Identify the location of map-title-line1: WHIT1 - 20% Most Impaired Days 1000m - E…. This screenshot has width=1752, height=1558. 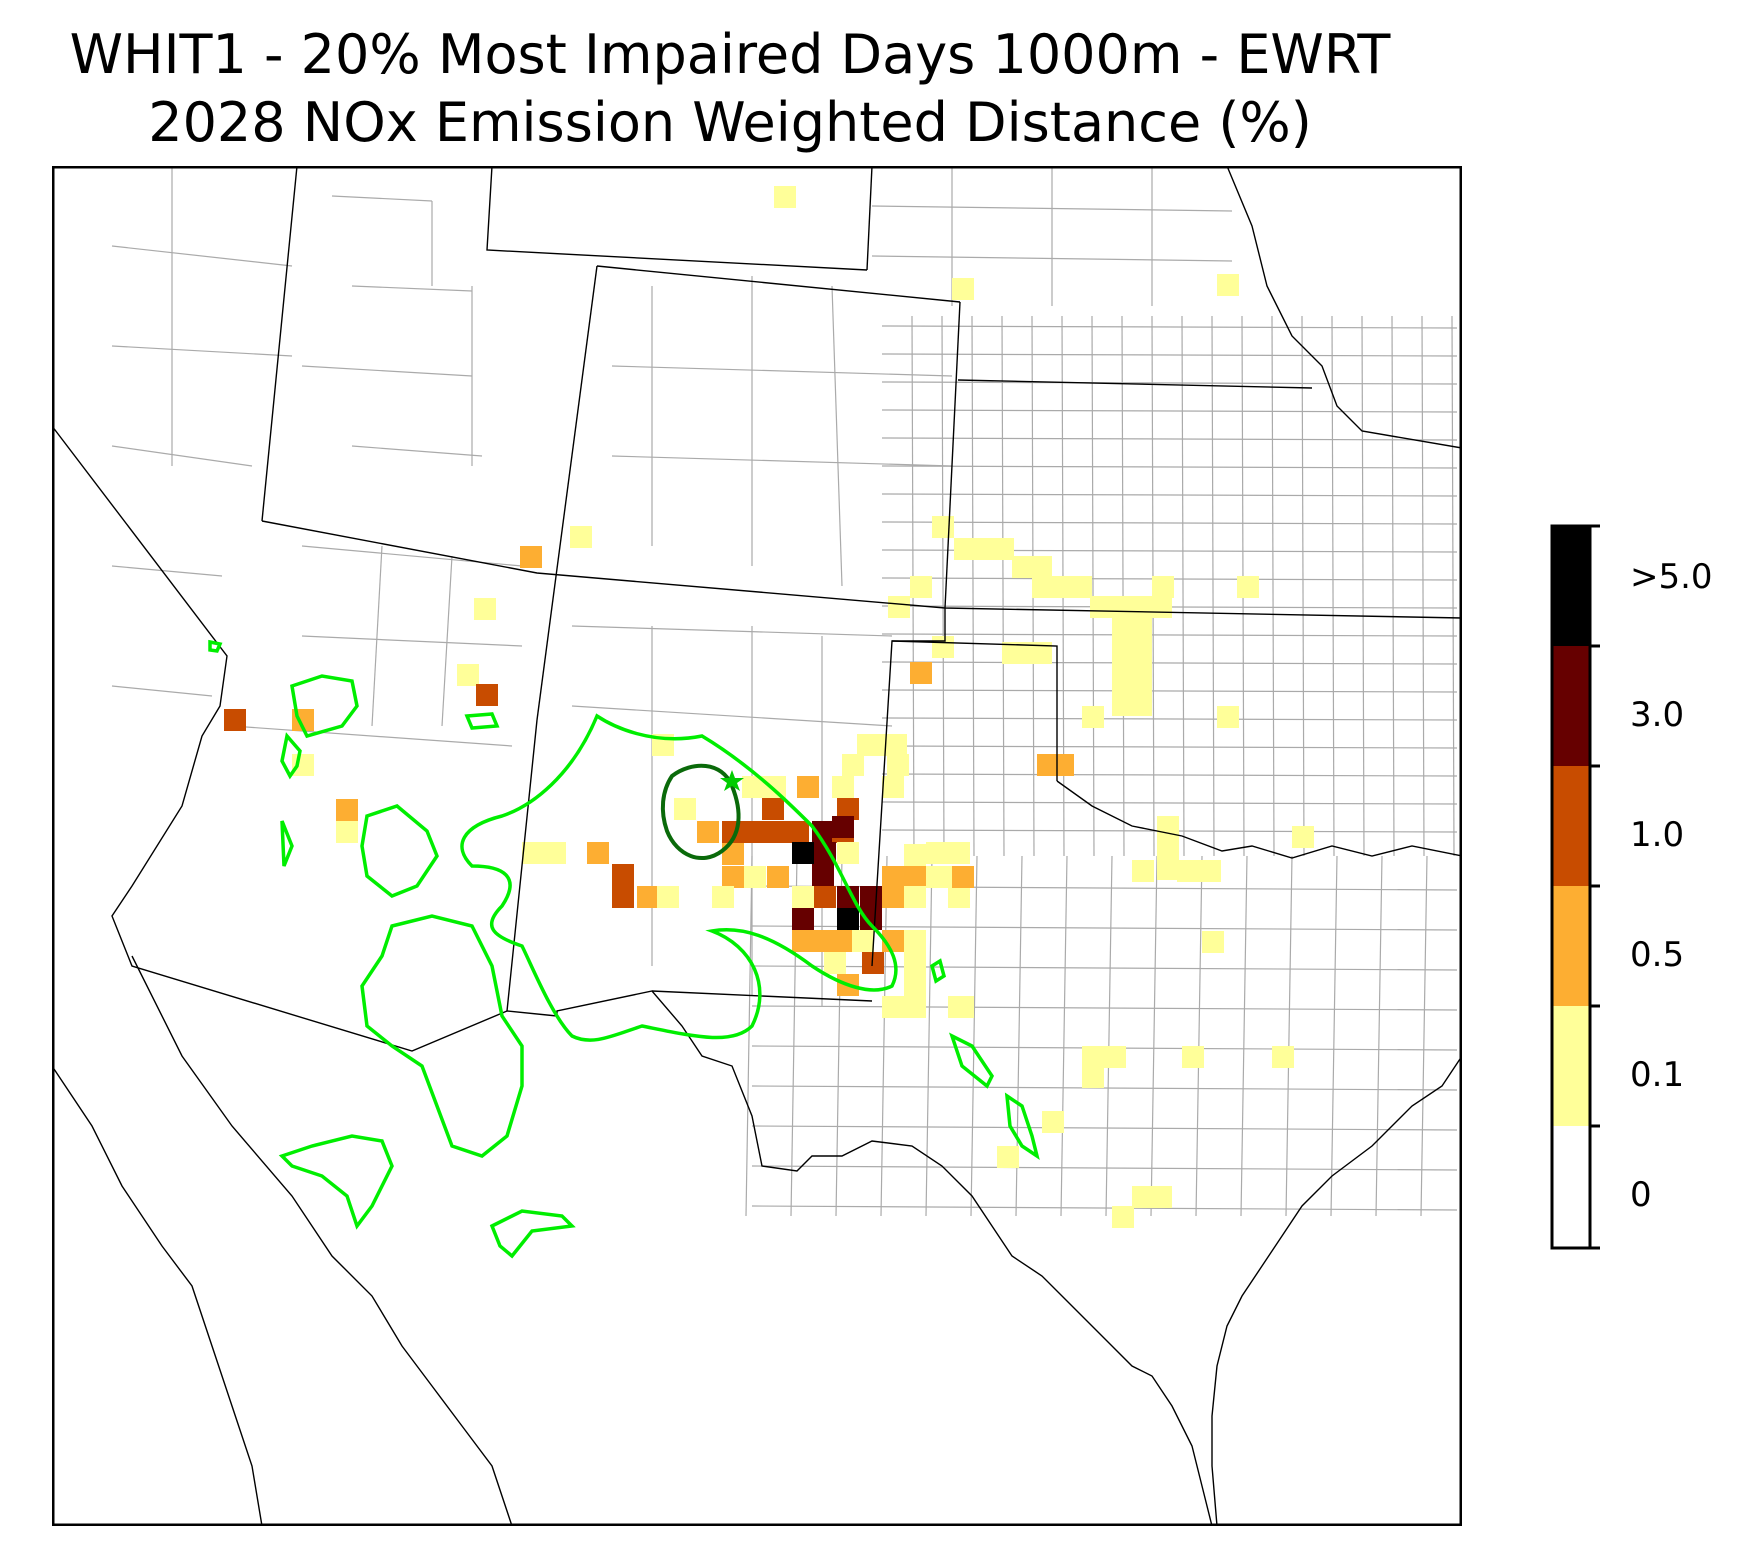
(730, 54).